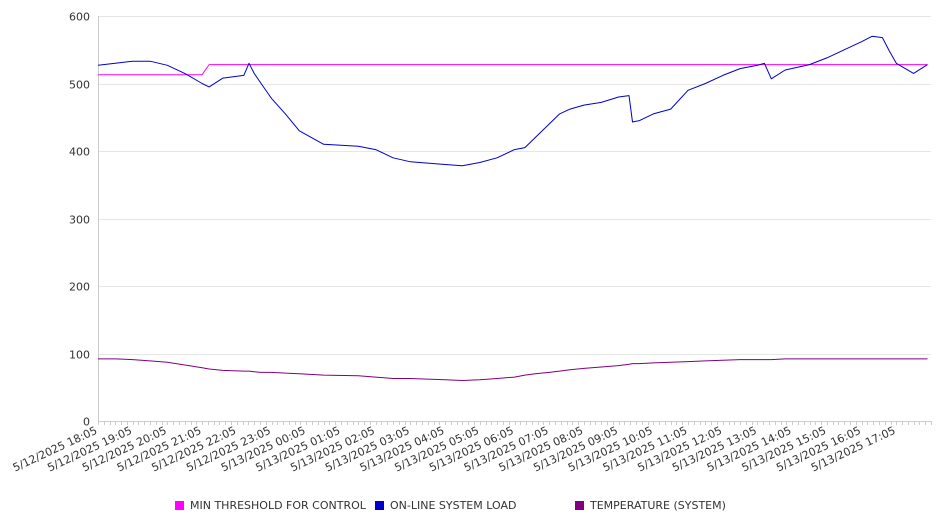 This screenshot has height=526, width=946. I want to click on y-tick-label: 300, so click(79, 220).